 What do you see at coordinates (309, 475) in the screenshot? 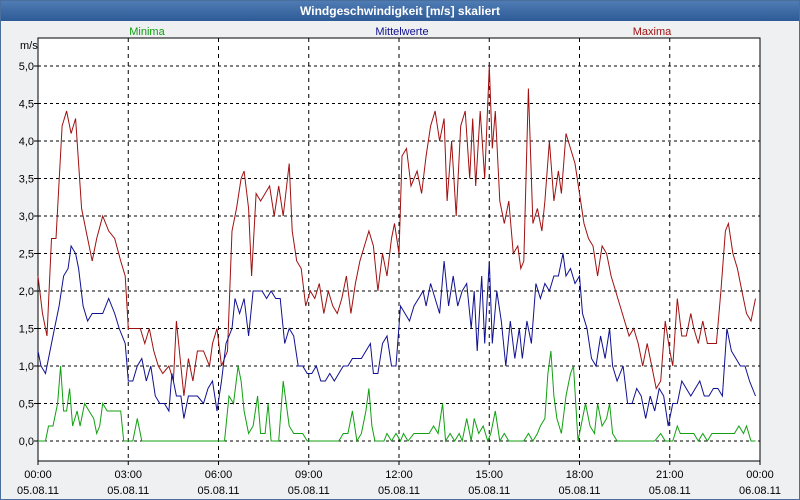
I see `x-tick-time: 09:00` at bounding box center [309, 475].